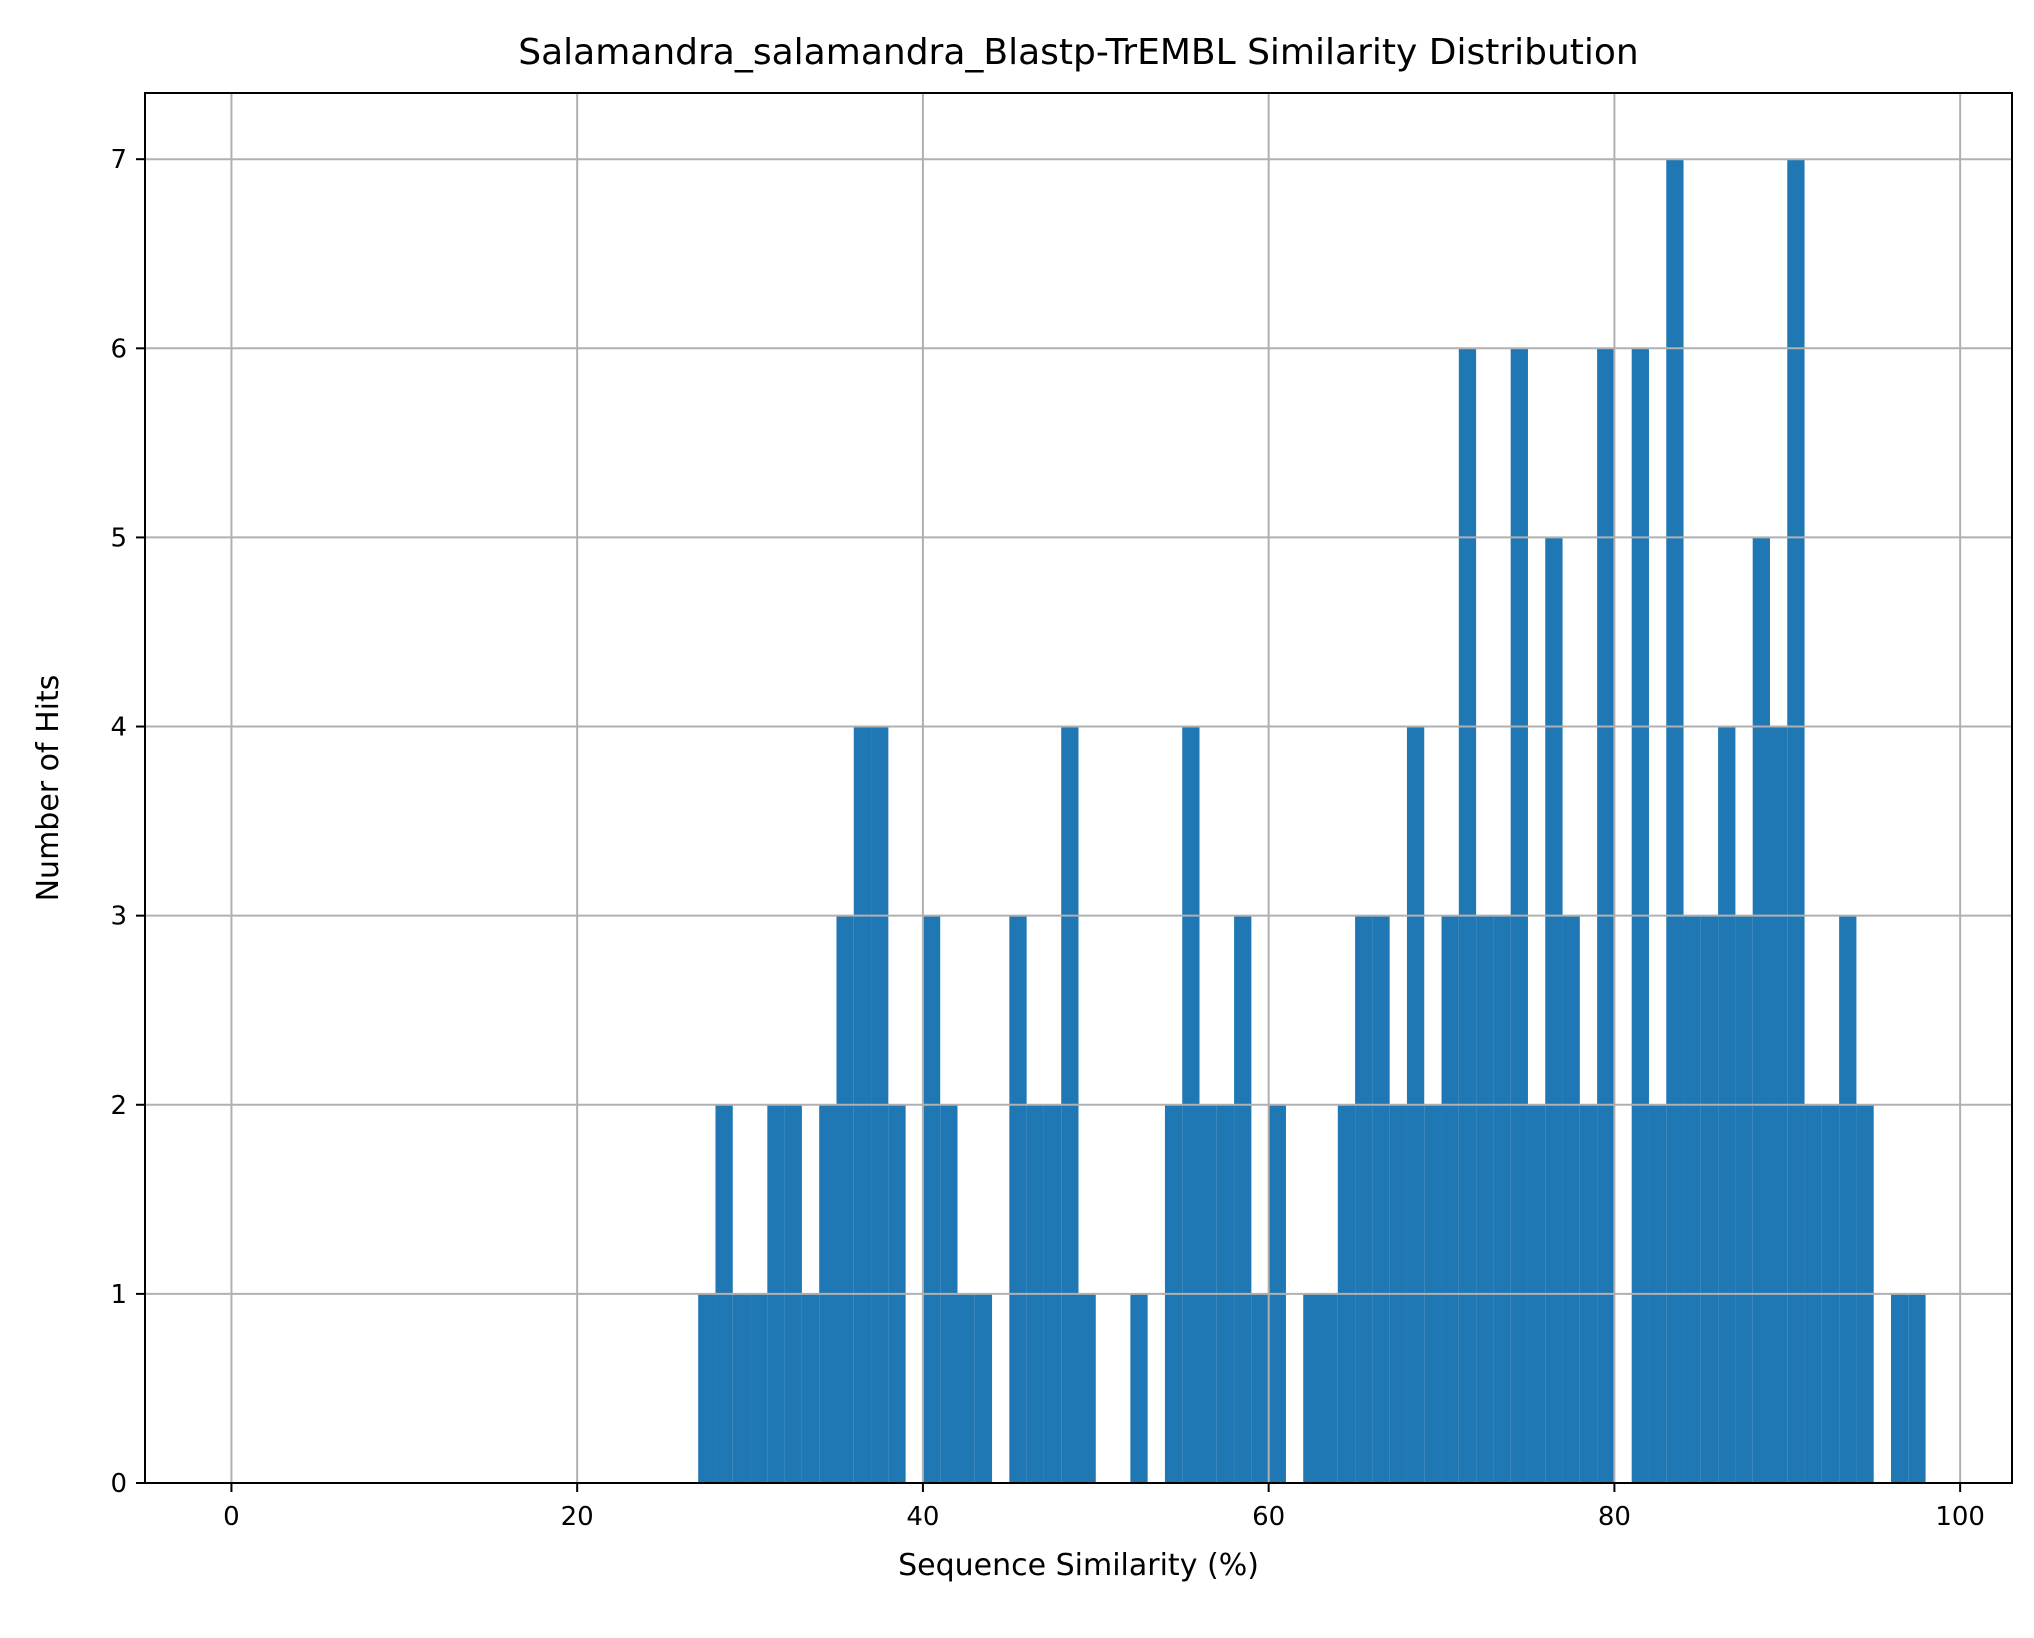  Describe the element at coordinates (1078, 1565) in the screenshot. I see `x-axis-label: Sequence Similarity (%)` at that location.